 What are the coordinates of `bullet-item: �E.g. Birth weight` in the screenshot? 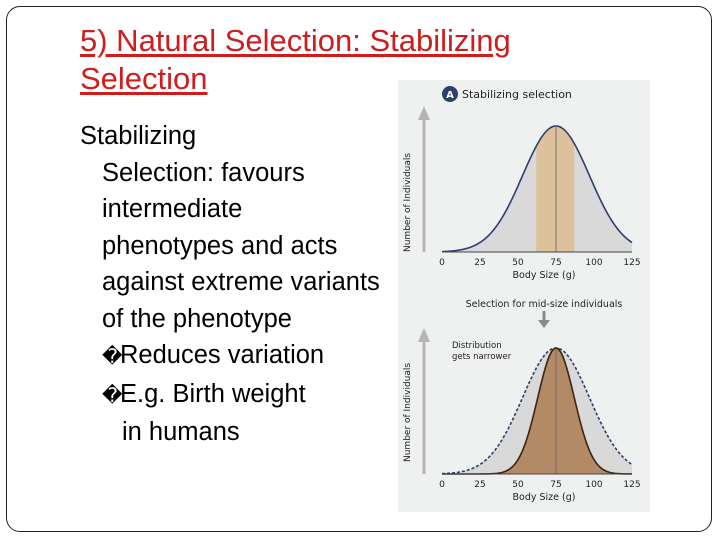 It's located at (230, 395).